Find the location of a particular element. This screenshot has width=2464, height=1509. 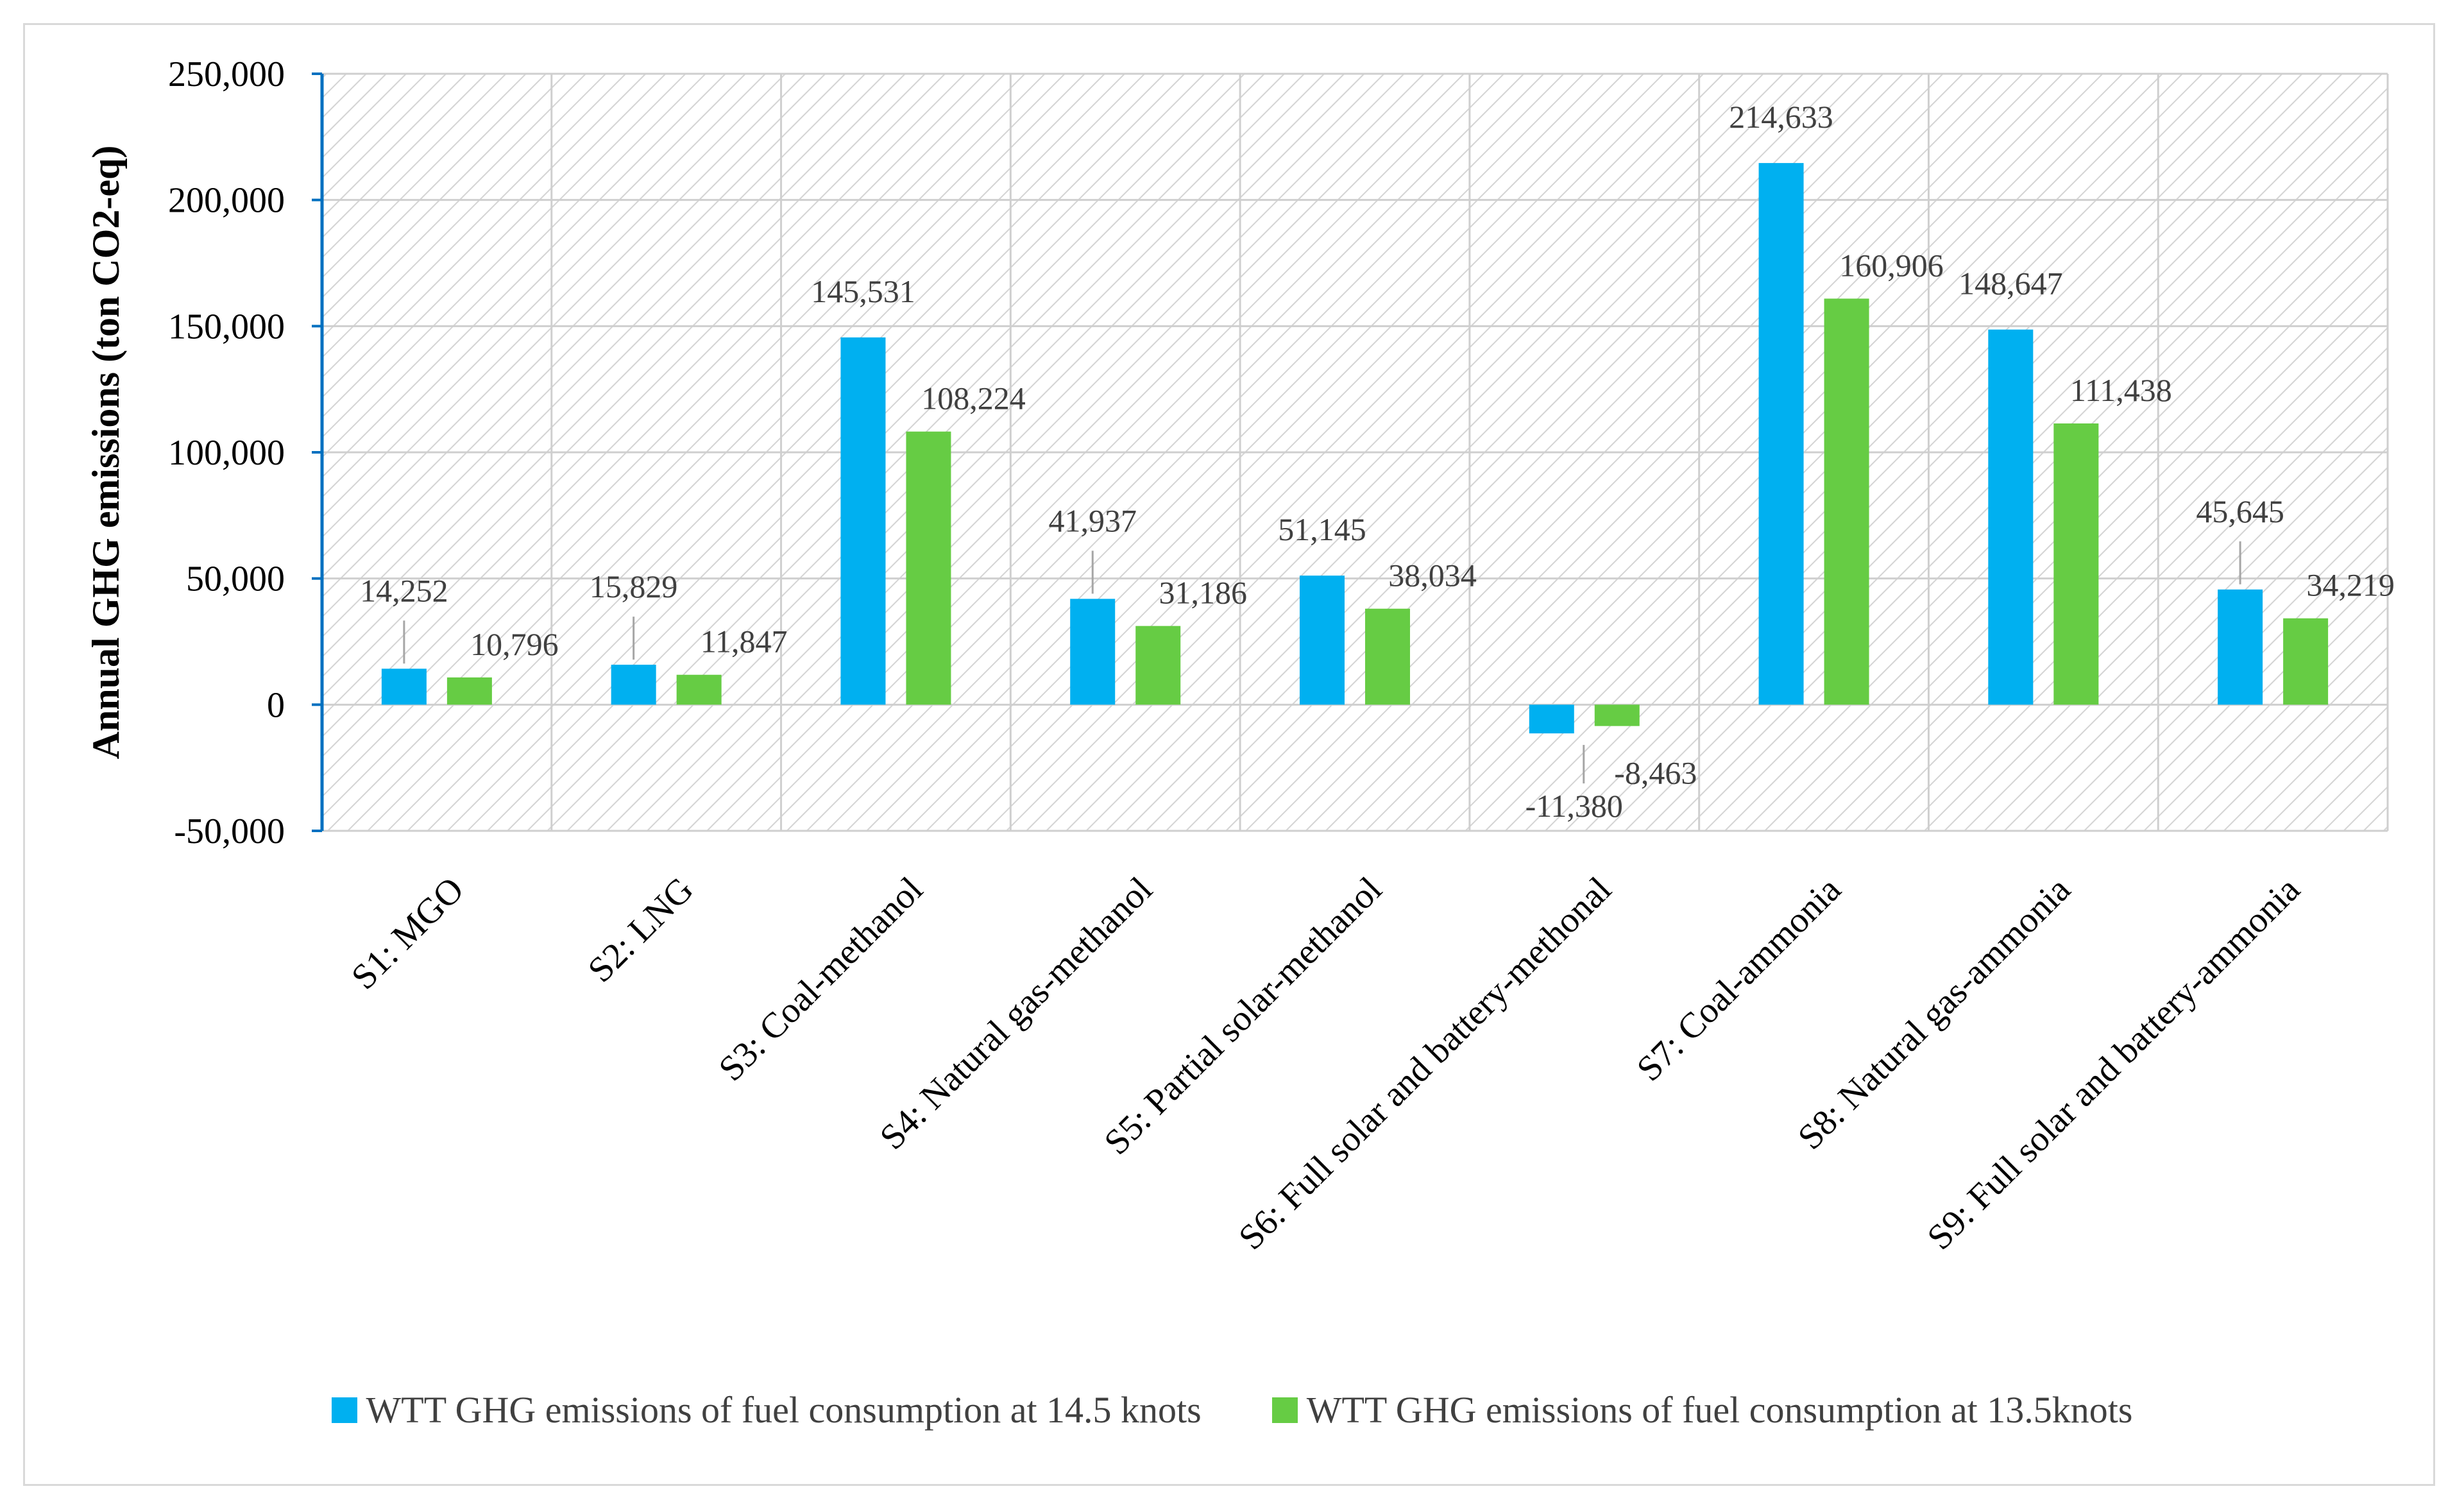

y-tick-label: 150,000 is located at coordinates (226, 326).